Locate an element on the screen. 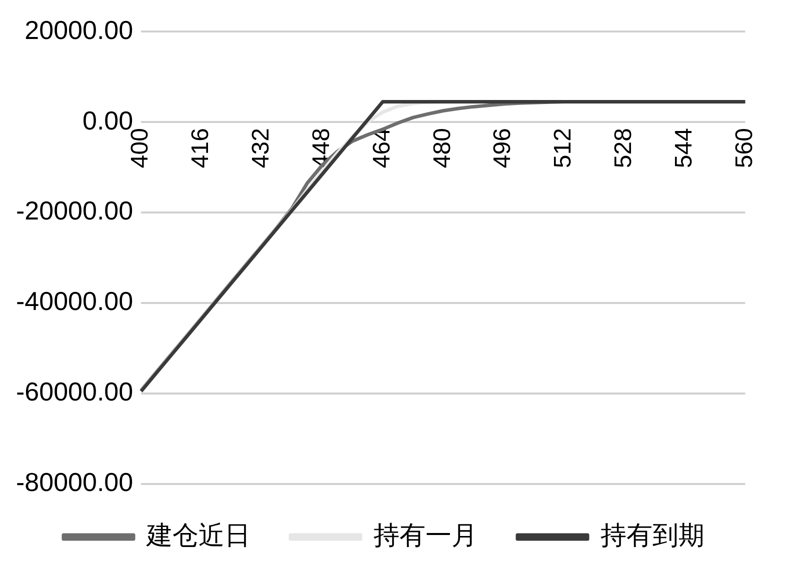  x-tick-label: 544 is located at coordinates (684, 148).